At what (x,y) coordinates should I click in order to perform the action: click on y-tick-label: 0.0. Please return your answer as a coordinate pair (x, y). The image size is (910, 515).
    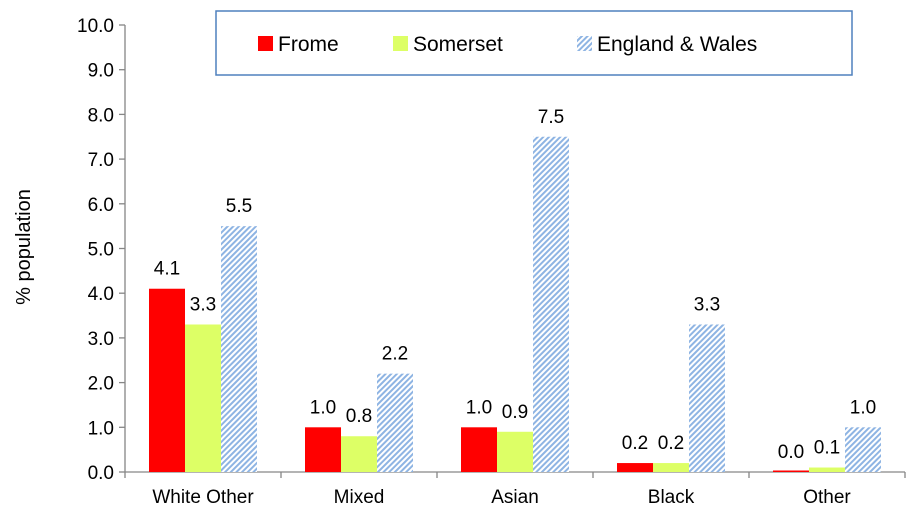
    Looking at the image, I should click on (101, 473).